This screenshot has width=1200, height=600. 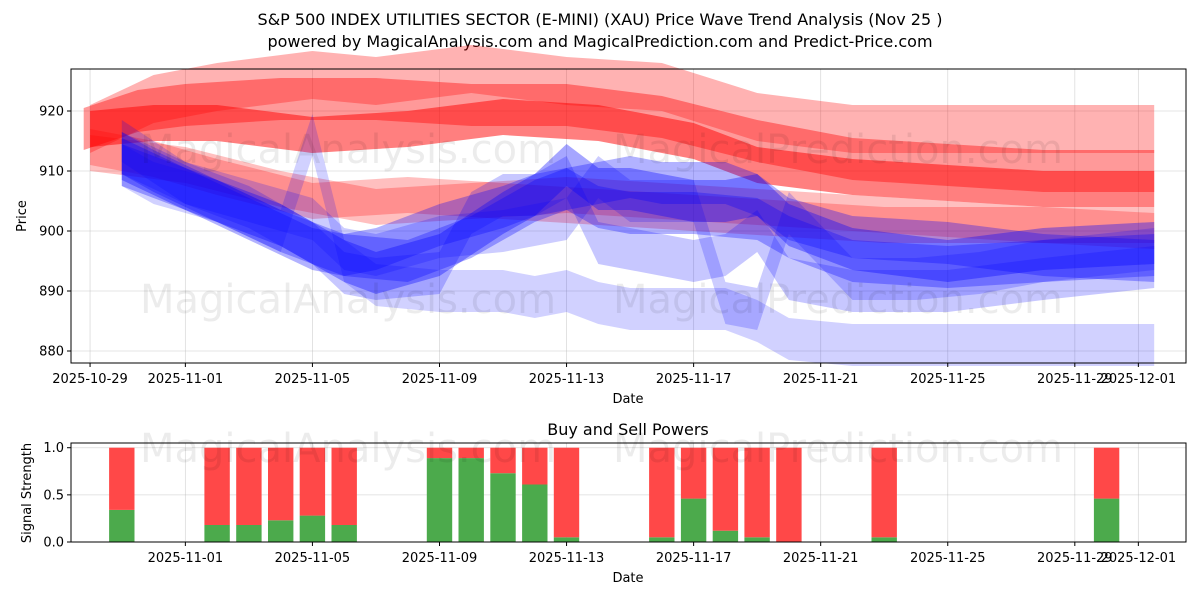 I want to click on signal-y-ticks: 0.0 0.5 1.0, so click(x=57, y=496).